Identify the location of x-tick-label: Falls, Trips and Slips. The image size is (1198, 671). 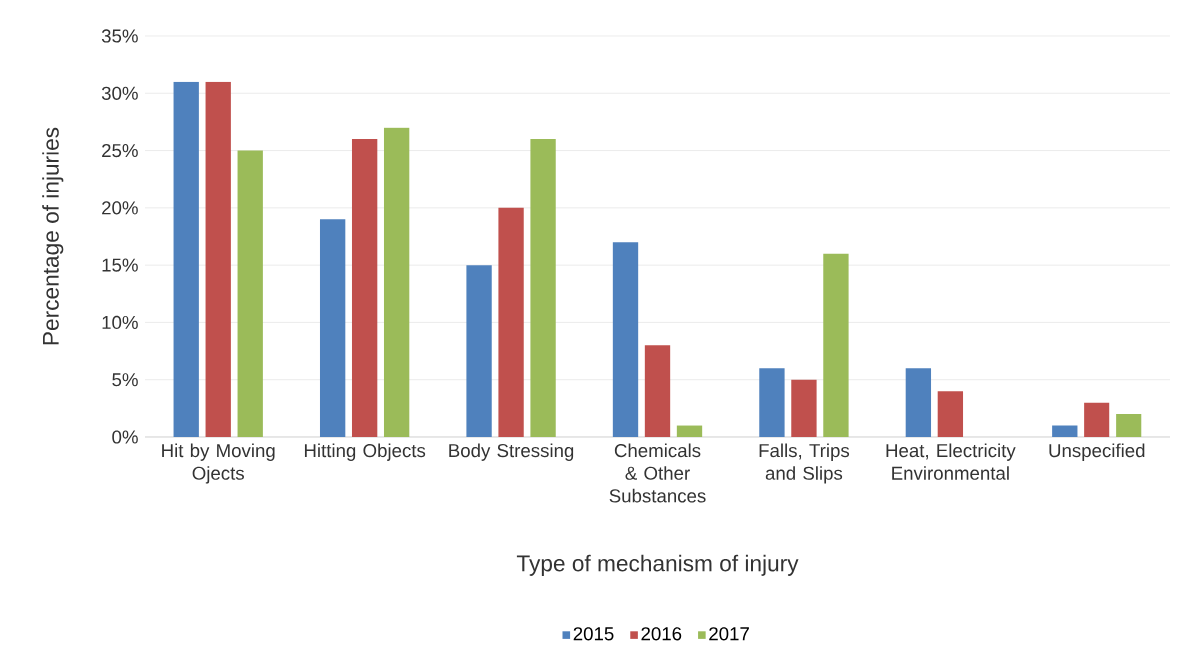
(804, 463).